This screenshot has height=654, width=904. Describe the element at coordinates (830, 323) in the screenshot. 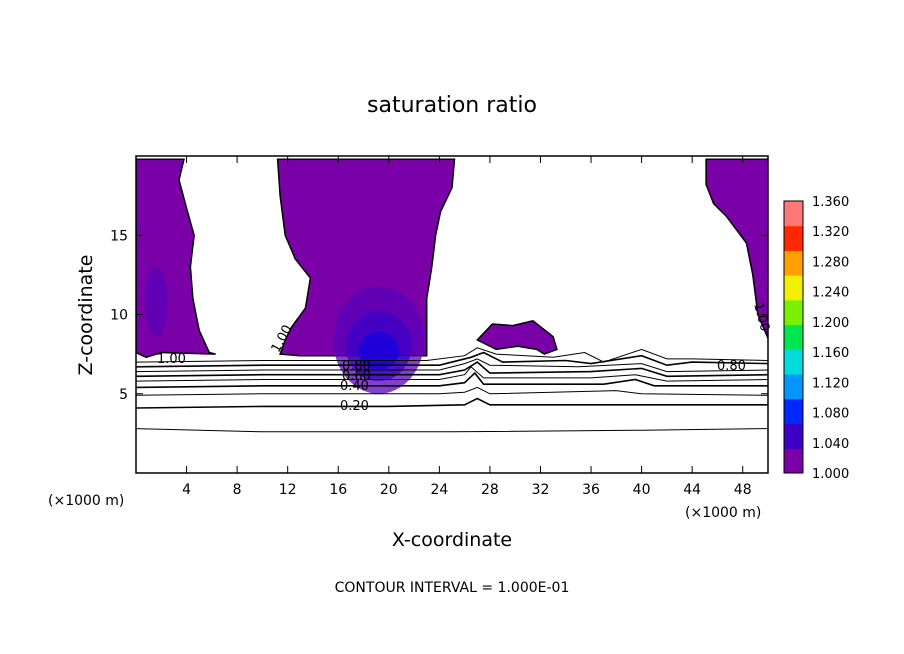

I see `colorbar-tick-label: 1.200` at that location.